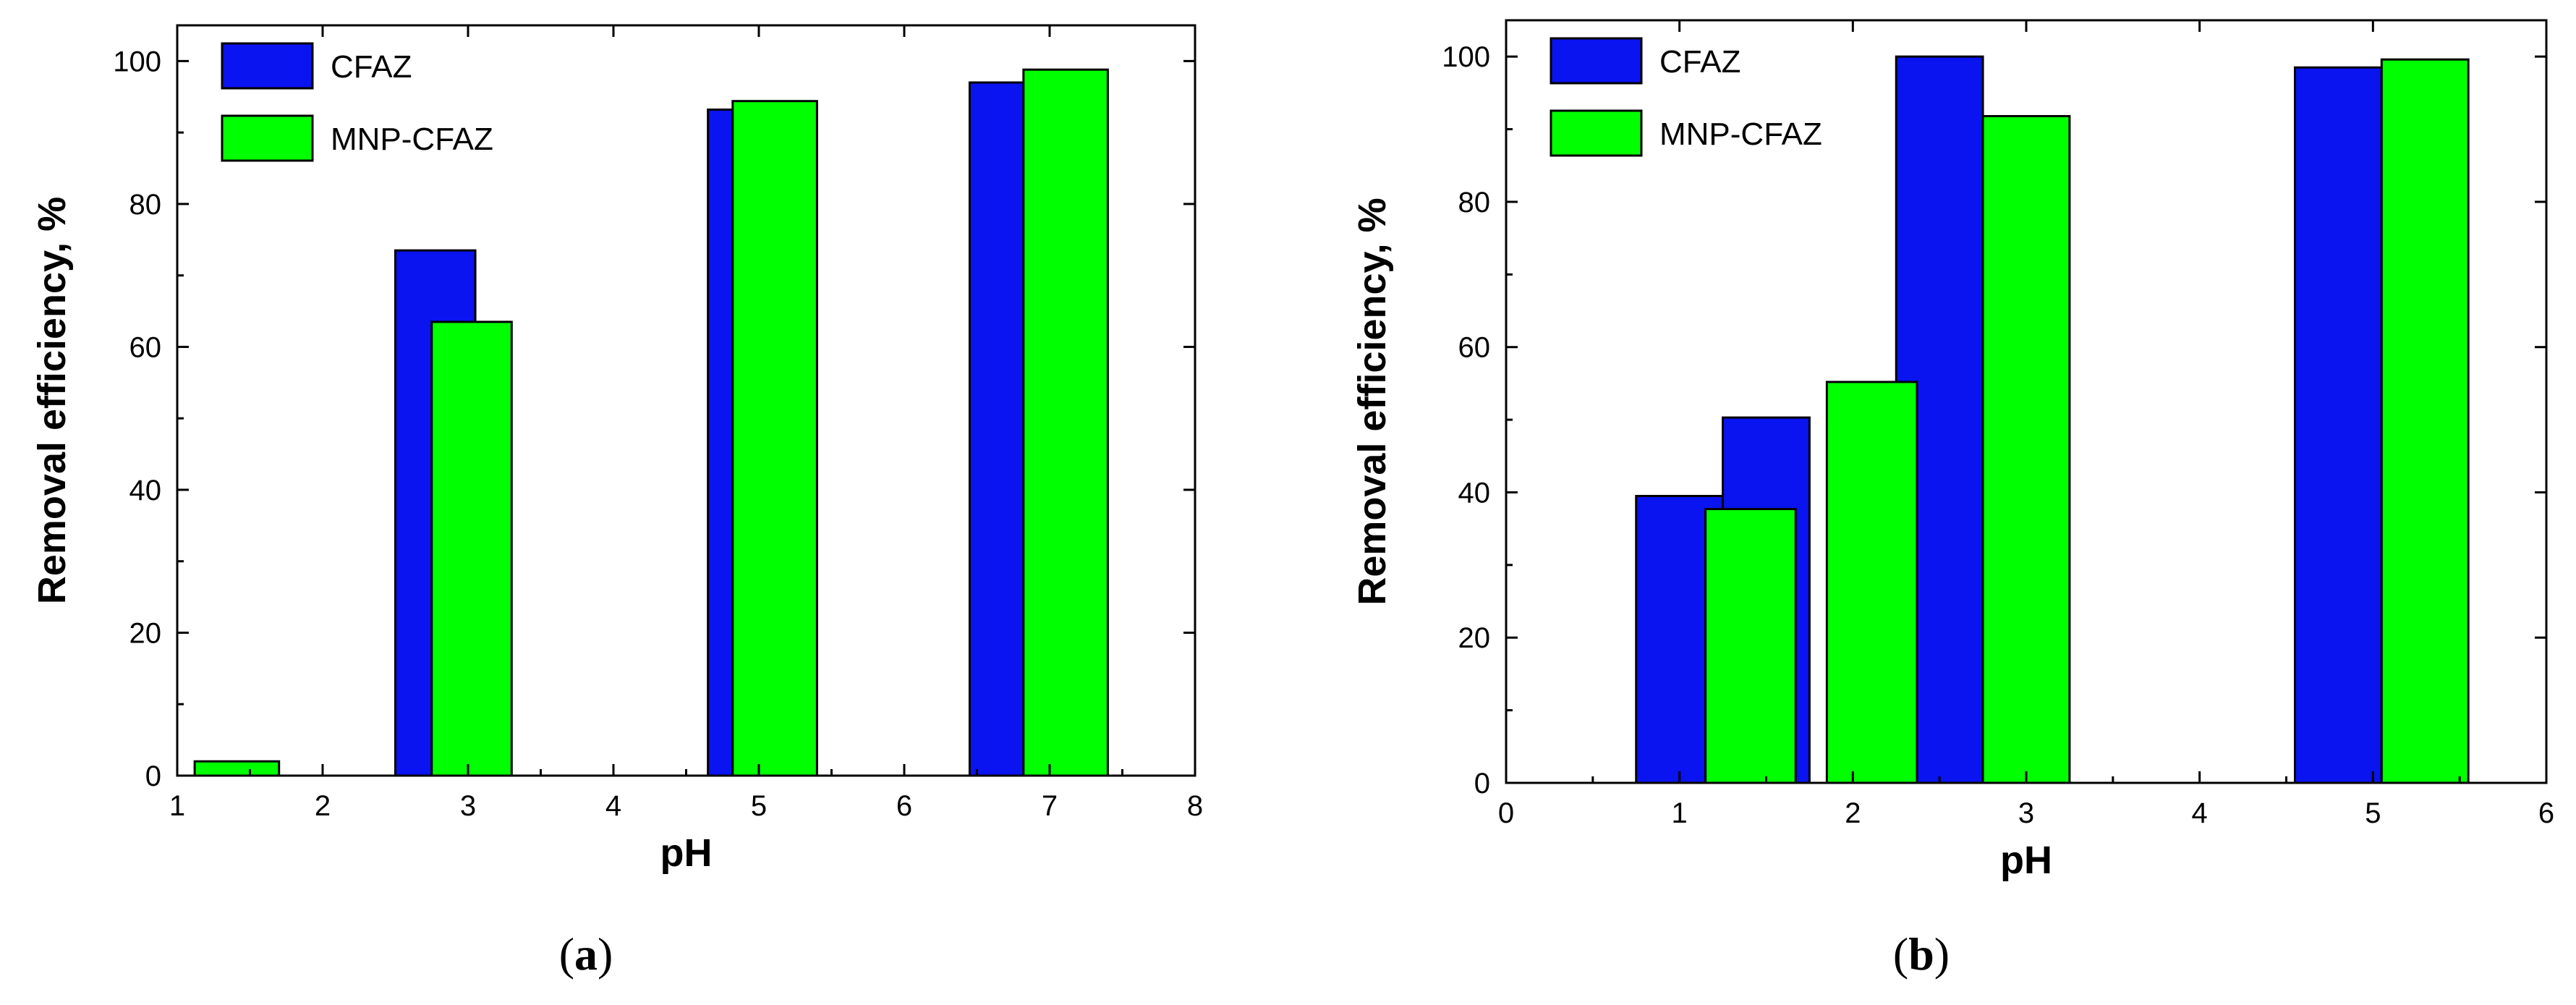 The height and width of the screenshot is (1005, 2576). Describe the element at coordinates (586, 954) in the screenshot. I see `panel-label: (a)` at that location.